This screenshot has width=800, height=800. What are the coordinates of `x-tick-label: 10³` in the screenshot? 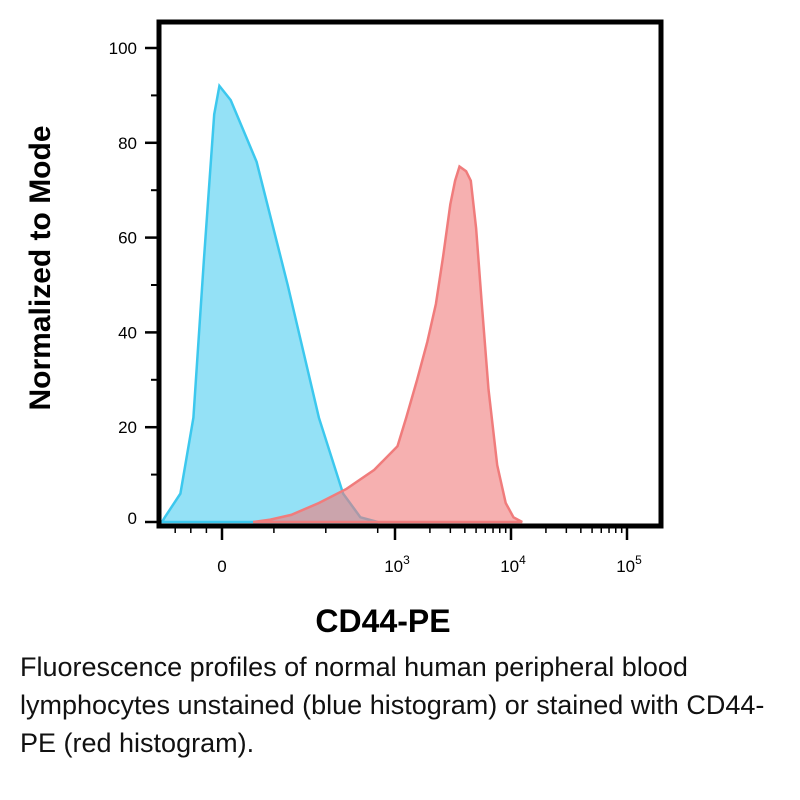 It's located at (397, 564).